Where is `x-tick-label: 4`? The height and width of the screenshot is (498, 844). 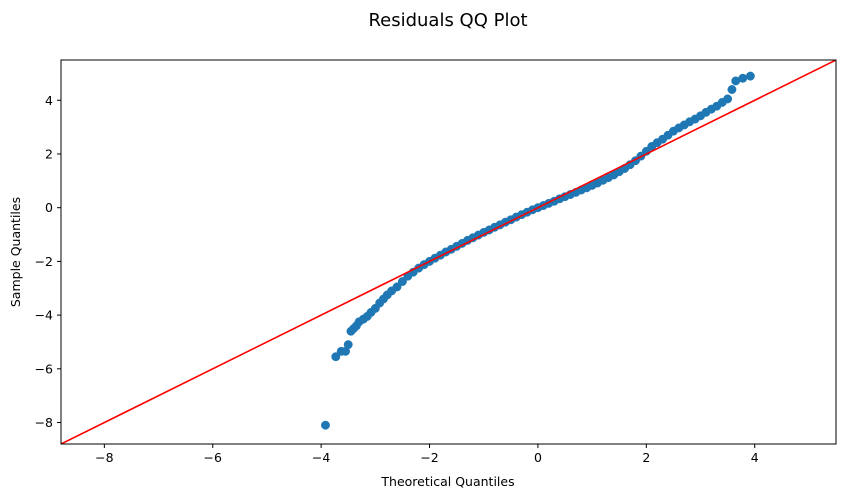
x-tick-label: 4 is located at coordinates (755, 457).